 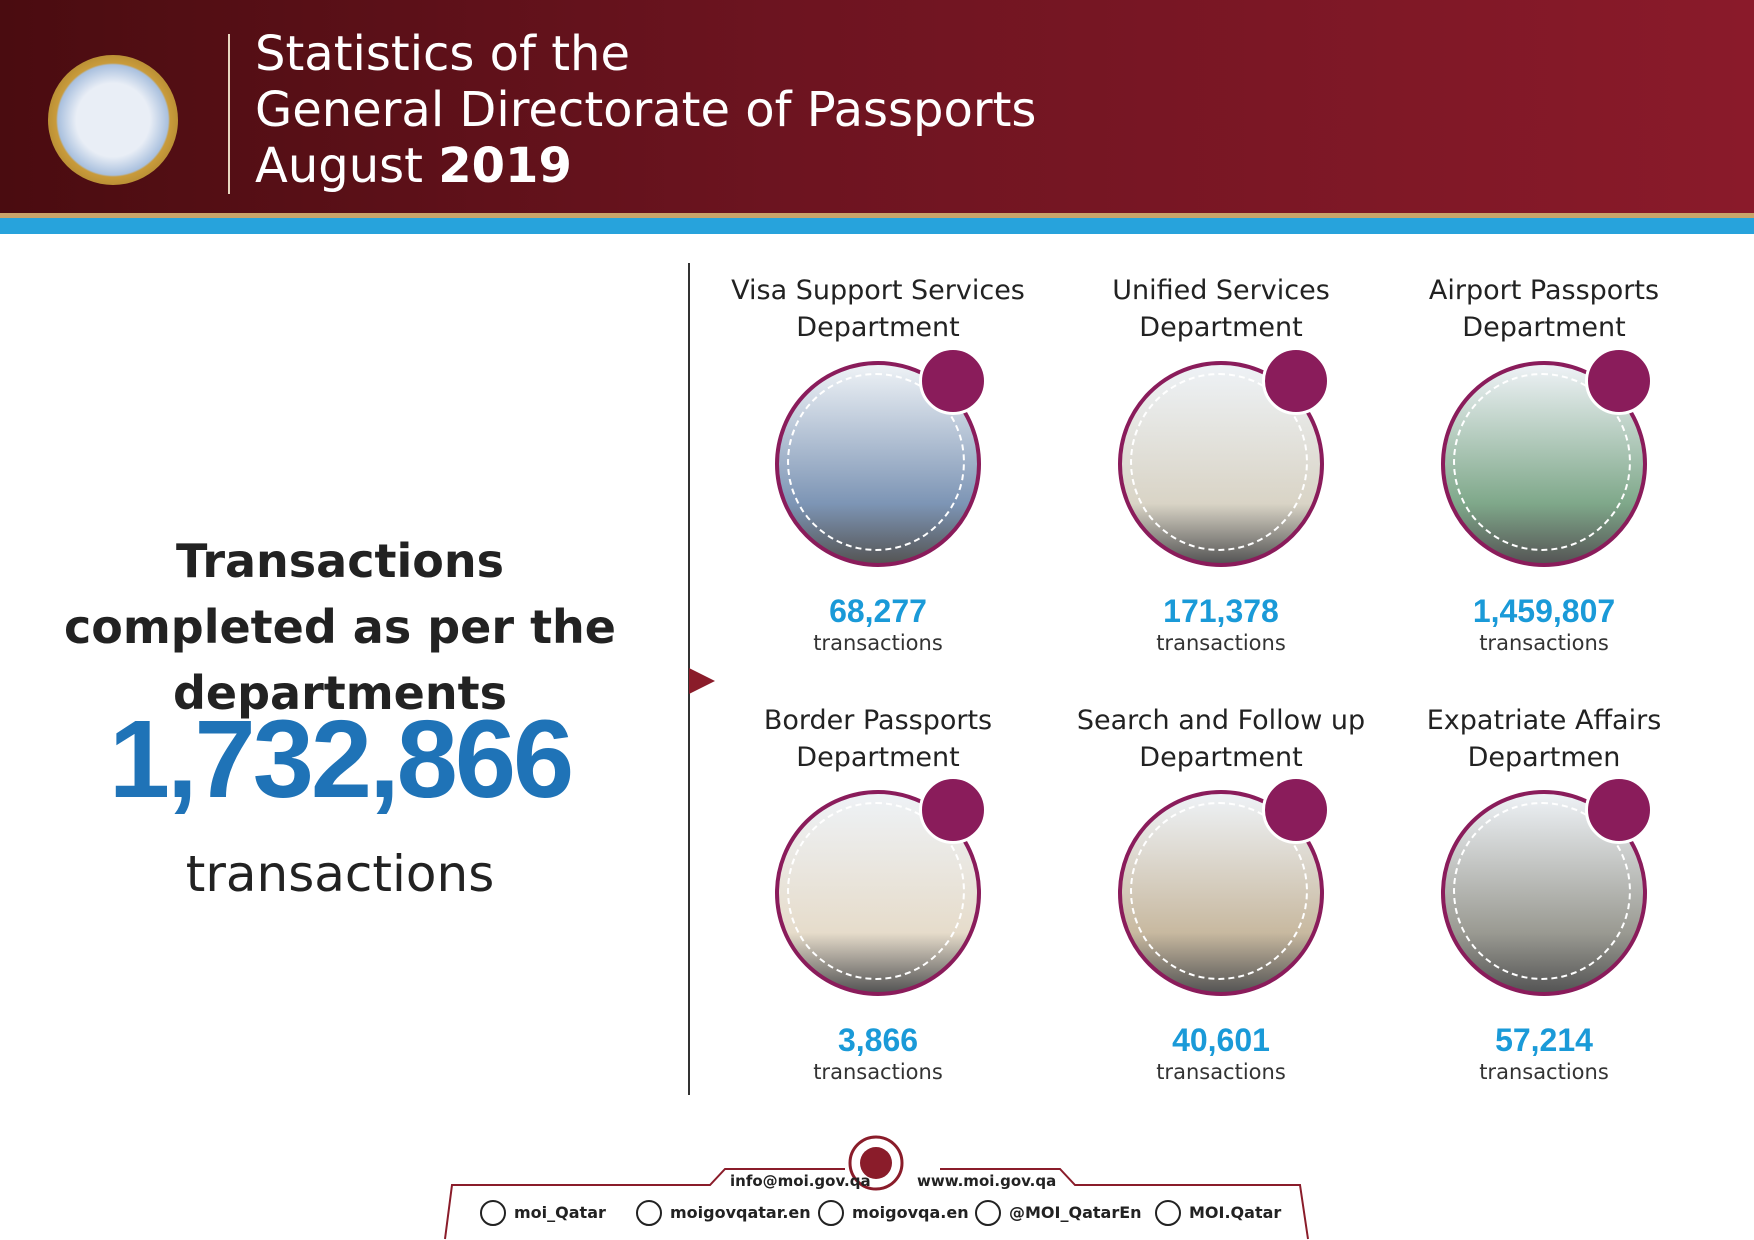 What do you see at coordinates (646, 110) in the screenshot?
I see `title-line: General Directorate of Passports` at bounding box center [646, 110].